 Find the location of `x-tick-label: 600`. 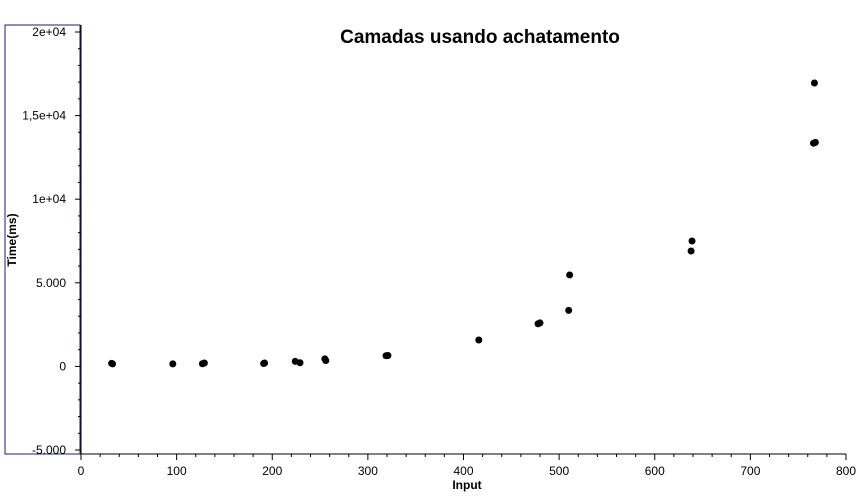

x-tick-label: 600 is located at coordinates (655, 471).